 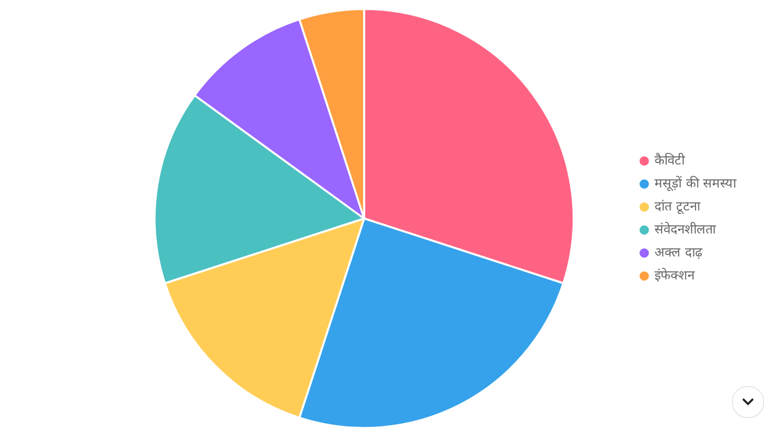 What do you see at coordinates (695, 183) in the screenshot?
I see `legend-label: मसूड़ों की समस्या` at bounding box center [695, 183].